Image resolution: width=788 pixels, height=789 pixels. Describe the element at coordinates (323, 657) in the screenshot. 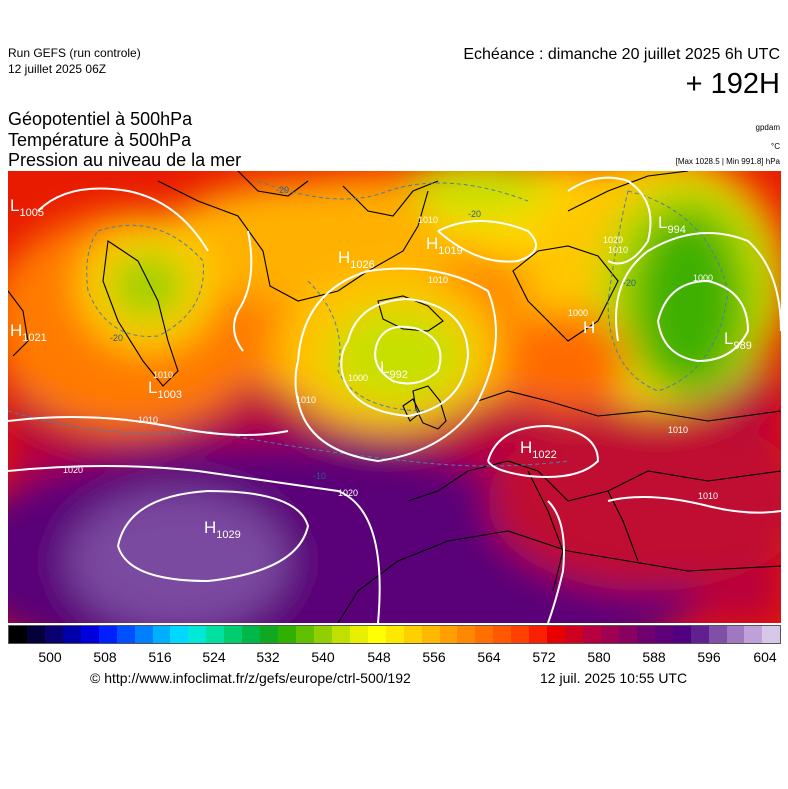

I see `color-scale-tick-label: 540` at that location.